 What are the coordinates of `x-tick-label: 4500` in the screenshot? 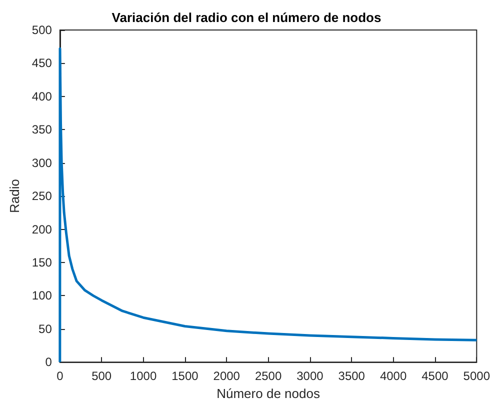 It's located at (435, 376).